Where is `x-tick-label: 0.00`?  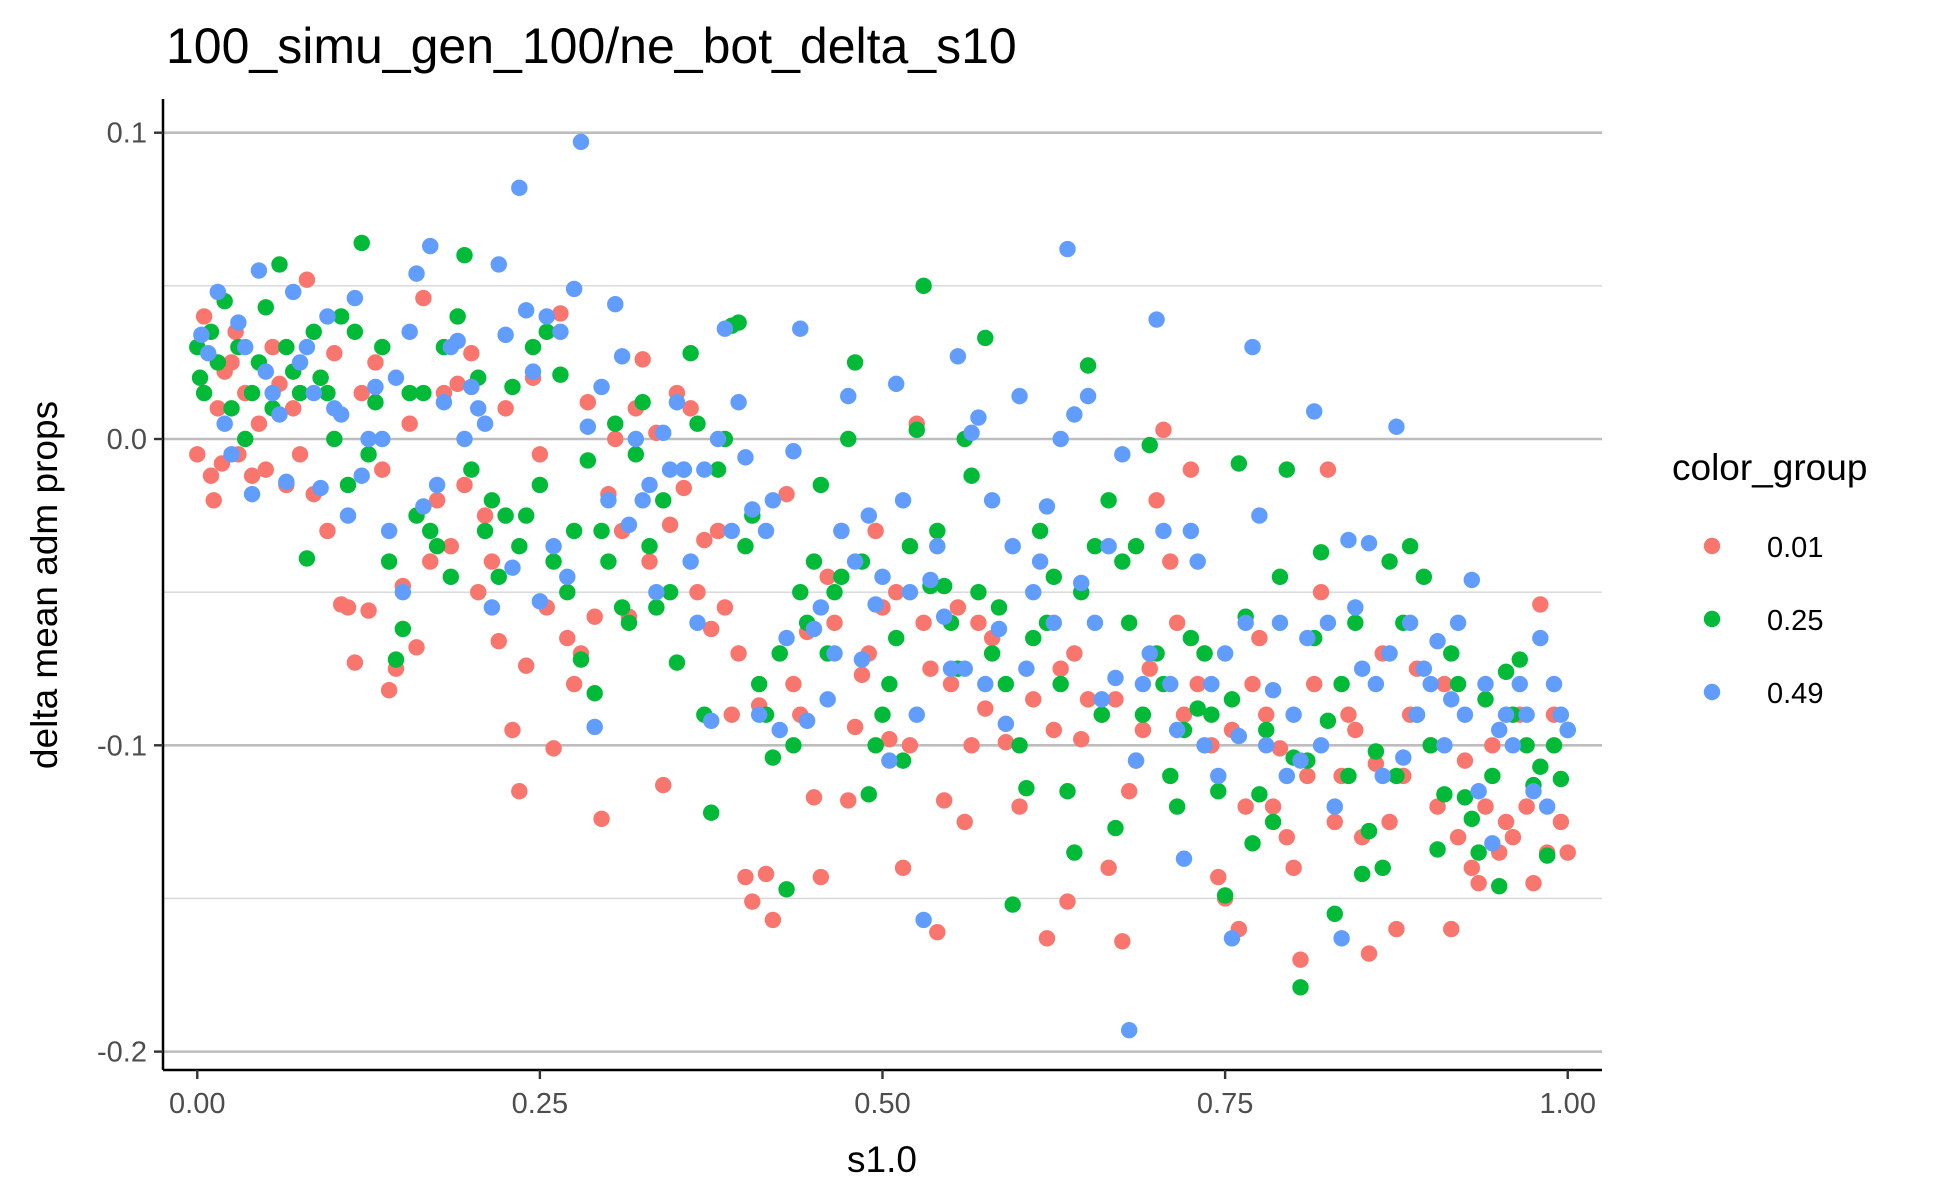
x-tick-label: 0.00 is located at coordinates (197, 1104).